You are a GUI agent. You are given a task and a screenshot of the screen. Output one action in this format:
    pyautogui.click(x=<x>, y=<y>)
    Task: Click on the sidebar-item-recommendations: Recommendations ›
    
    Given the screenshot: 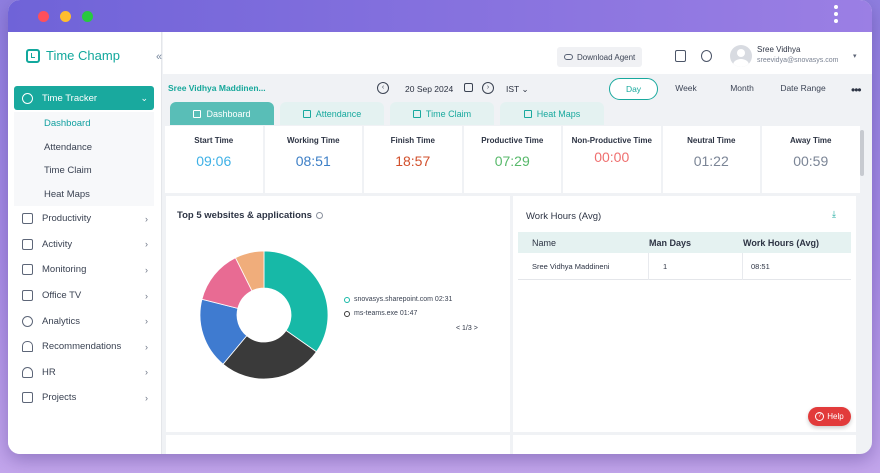 What is the action you would take?
    pyautogui.click(x=84, y=347)
    